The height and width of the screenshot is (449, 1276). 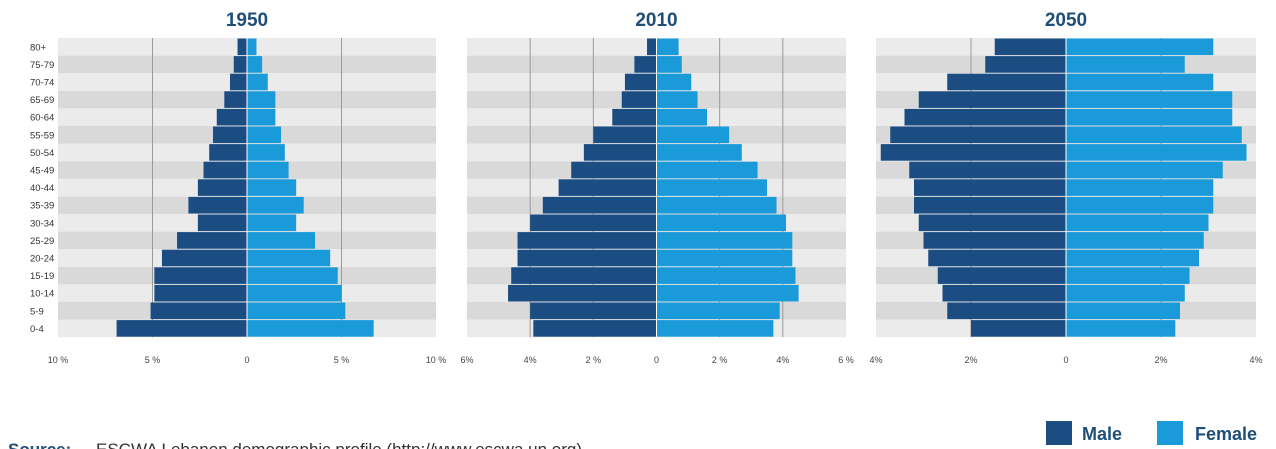 I want to click on age-group-label: 20-24, so click(x=42, y=259).